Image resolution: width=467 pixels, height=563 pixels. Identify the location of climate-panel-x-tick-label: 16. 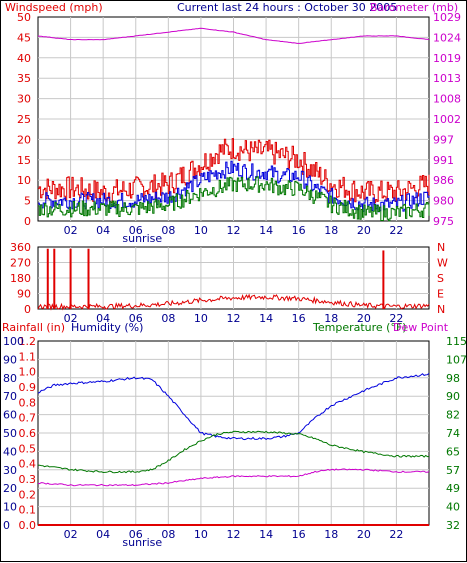
(299, 534).